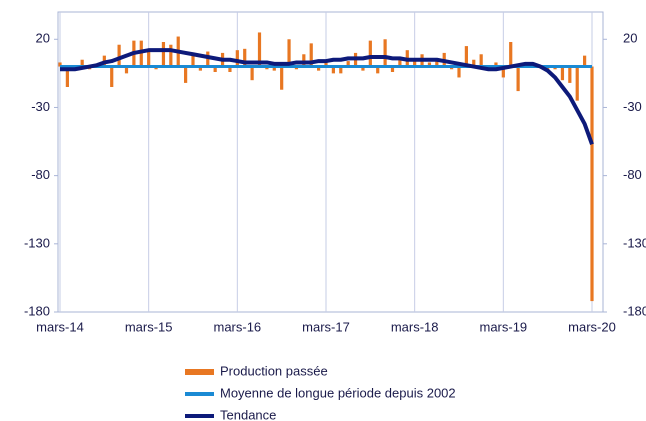 The image size is (646, 421). What do you see at coordinates (149, 326) in the screenshot?
I see `x-tick-label: mars-15` at bounding box center [149, 326].